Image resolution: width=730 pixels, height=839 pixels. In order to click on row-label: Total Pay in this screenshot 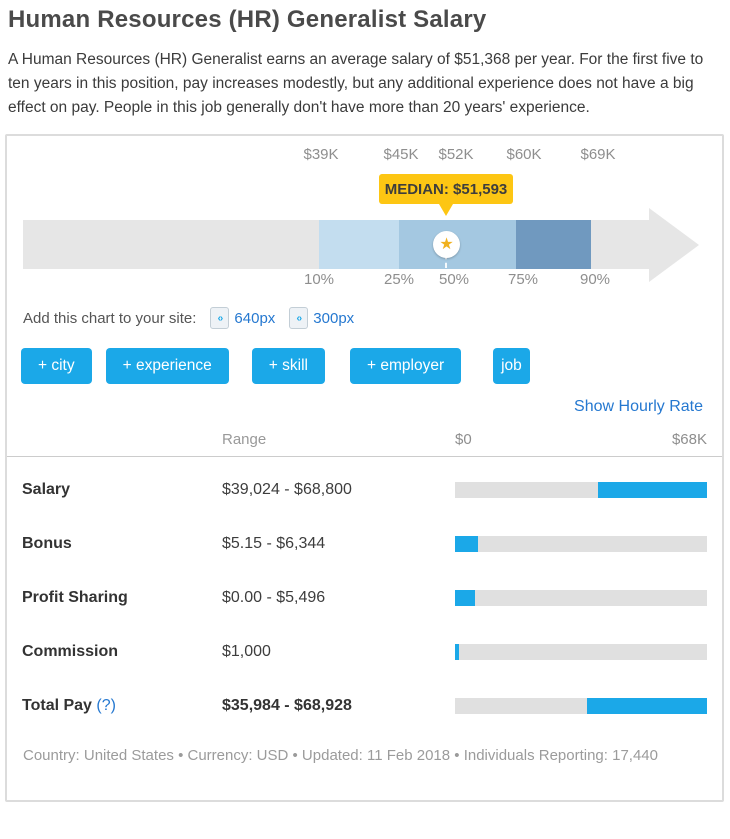, I will do `click(57, 705)`.